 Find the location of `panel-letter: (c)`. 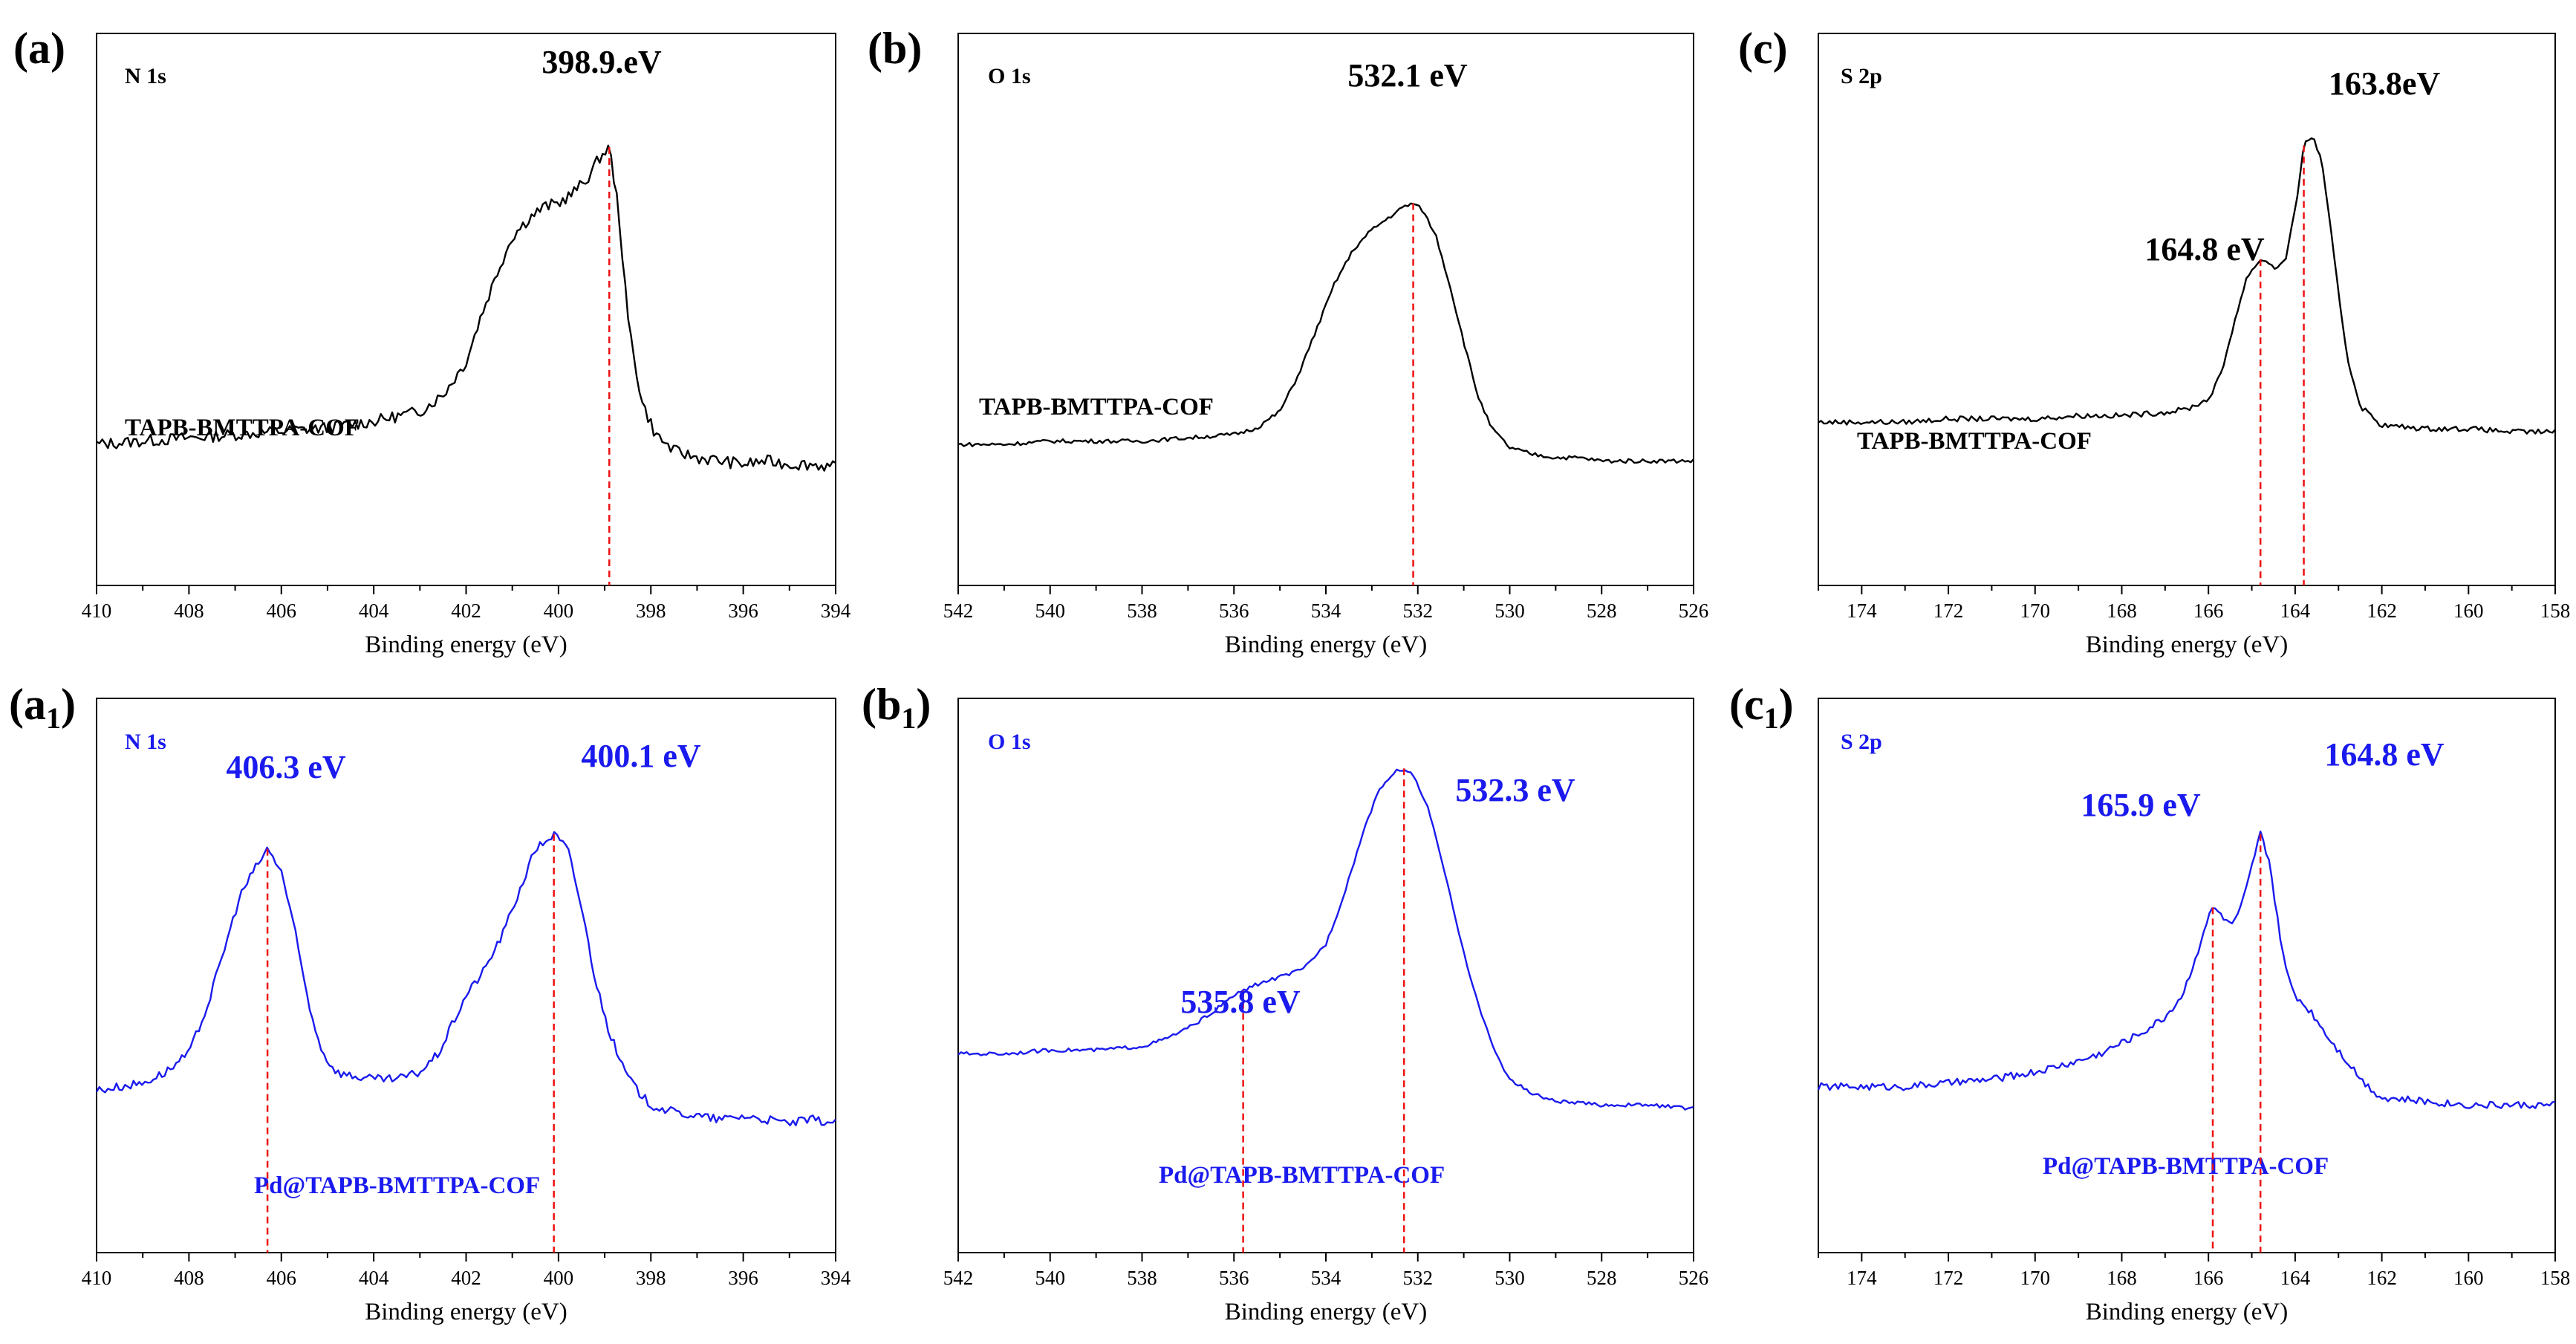

panel-letter: (c) is located at coordinates (1763, 48).